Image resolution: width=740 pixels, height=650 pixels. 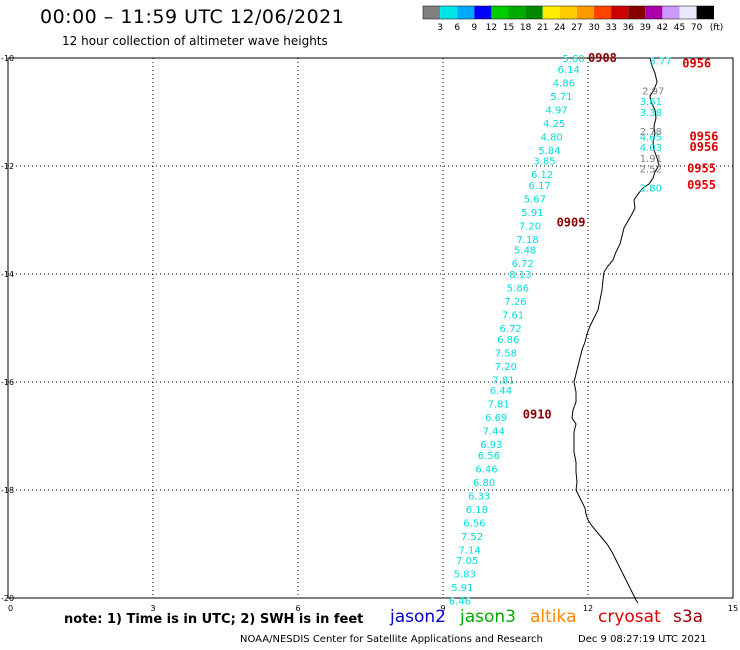 I want to click on swh-value-label: 5.71, so click(x=561, y=97).